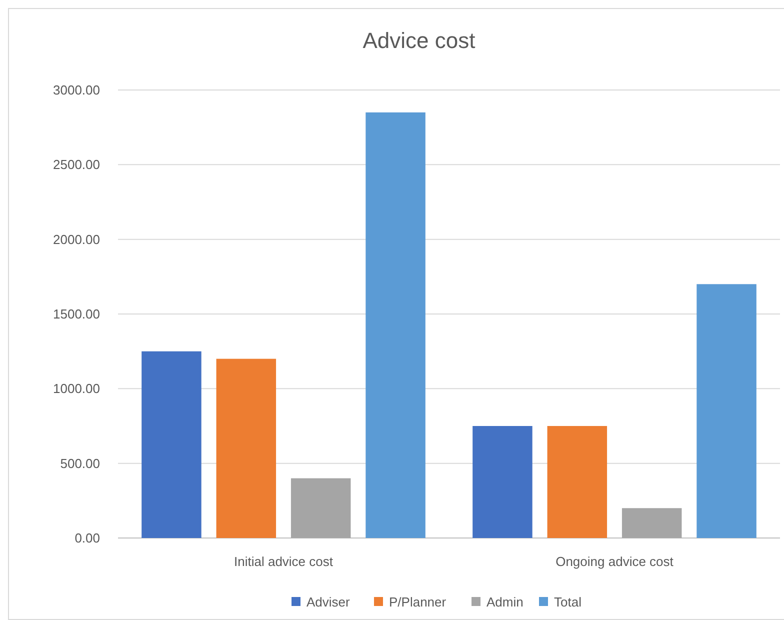 Image resolution: width=784 pixels, height=620 pixels. I want to click on y-tick-label: 2500.00, so click(76, 164).